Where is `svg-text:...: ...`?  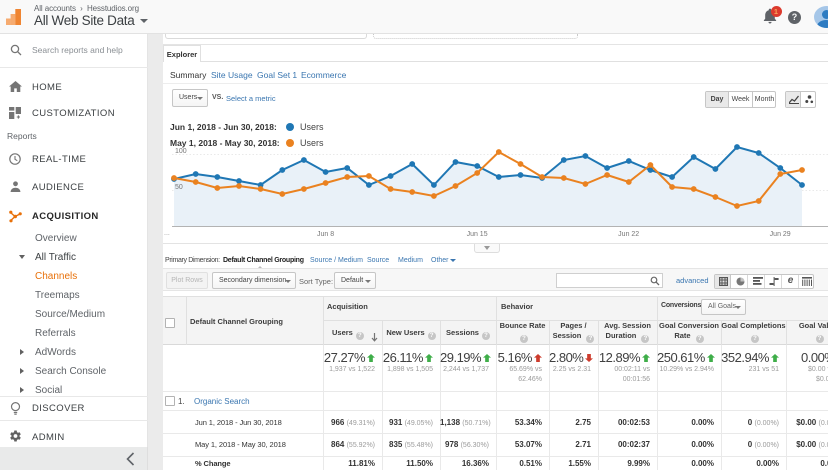
svg-text:...: ... is located at coordinates (167, 233).